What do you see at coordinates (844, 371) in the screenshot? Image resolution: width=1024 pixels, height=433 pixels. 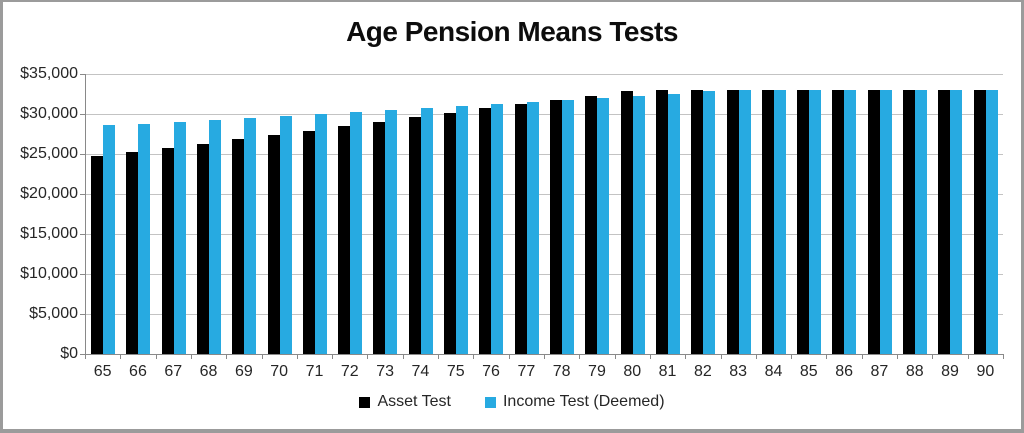 I see `x-tick-label: 86` at bounding box center [844, 371].